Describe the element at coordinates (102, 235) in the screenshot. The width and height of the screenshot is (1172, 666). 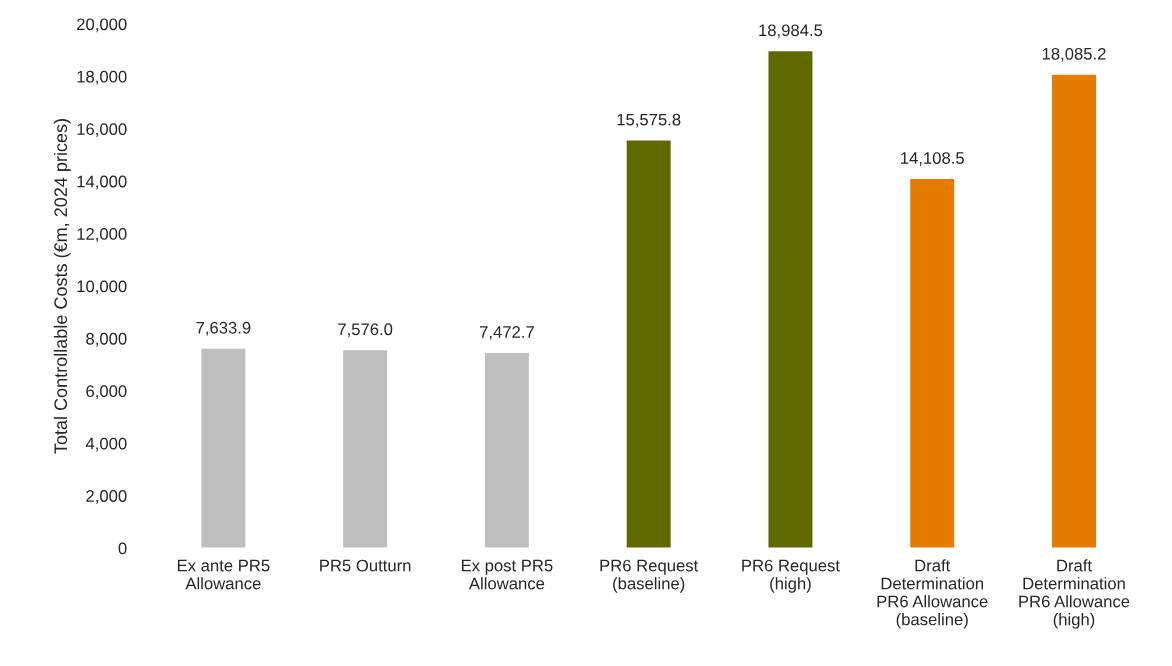
I see `y-tick-label: 12,000` at that location.